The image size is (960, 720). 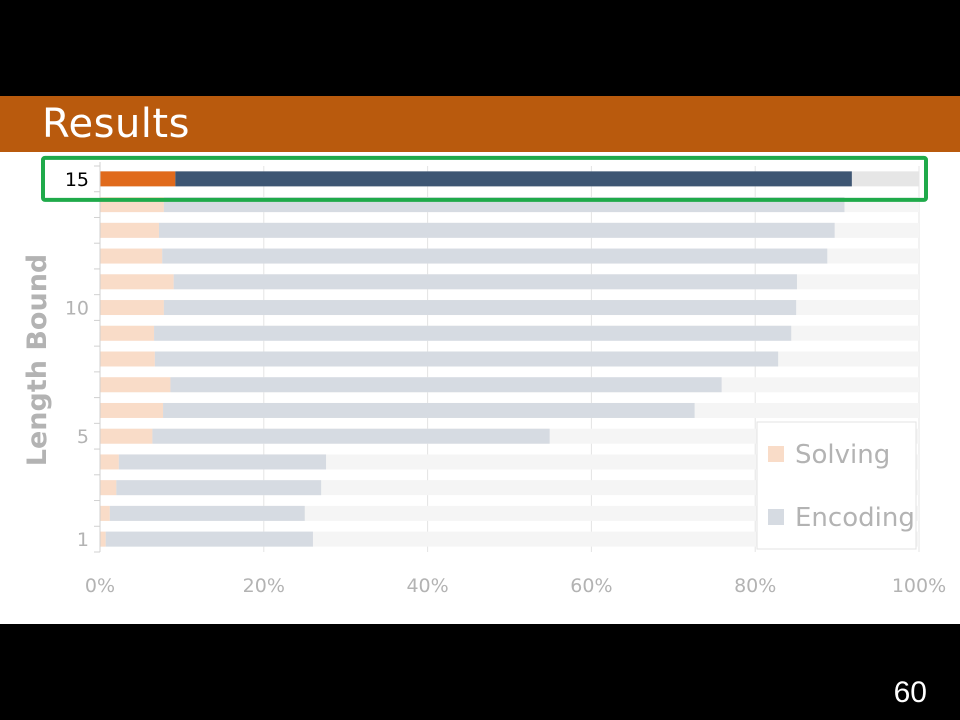 I want to click on legend-label: Solving, so click(x=842, y=455).